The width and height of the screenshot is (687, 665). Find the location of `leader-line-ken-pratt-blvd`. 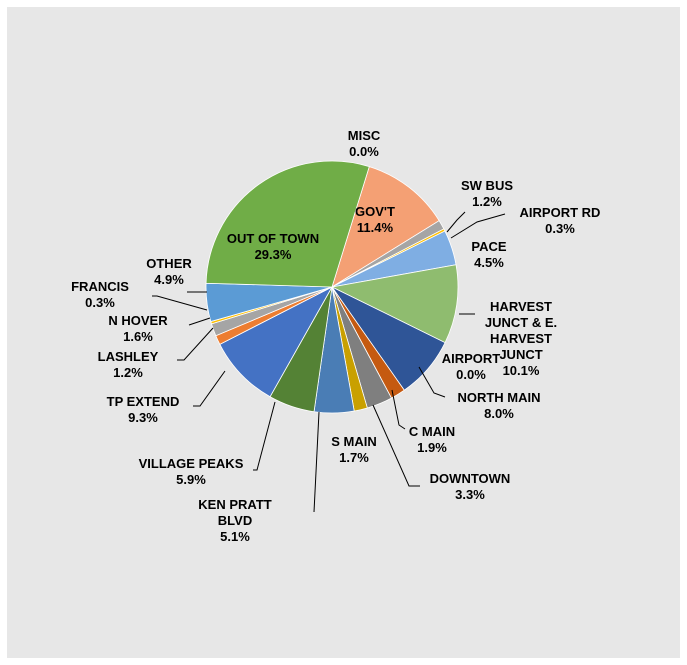

leader-line-ken-pratt-blvd is located at coordinates (316, 462).